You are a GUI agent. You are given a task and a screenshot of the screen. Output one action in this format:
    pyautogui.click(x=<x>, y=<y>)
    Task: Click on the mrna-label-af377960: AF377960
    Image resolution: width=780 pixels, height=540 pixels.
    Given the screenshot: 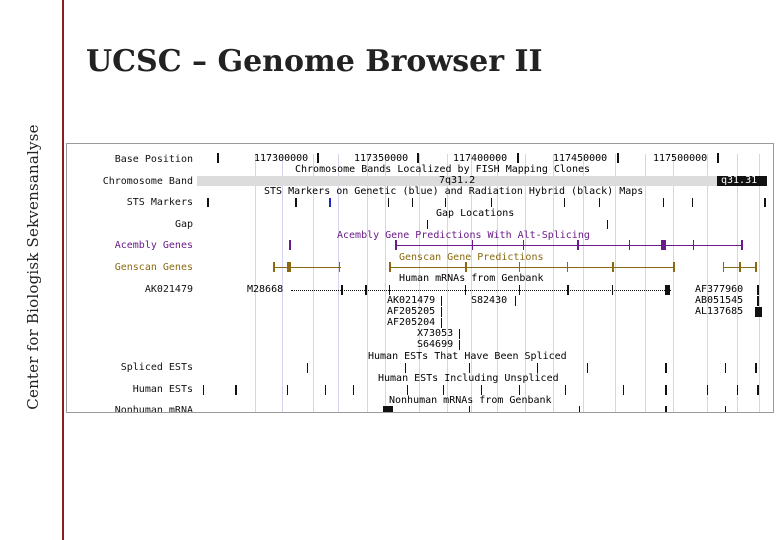 What is the action you would take?
    pyautogui.click(x=719, y=289)
    